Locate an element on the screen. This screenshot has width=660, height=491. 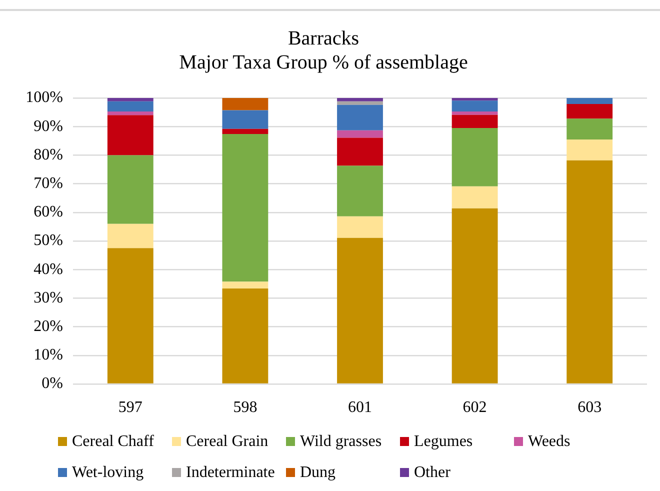
y-tick-label: 90% is located at coordinates (48, 126).